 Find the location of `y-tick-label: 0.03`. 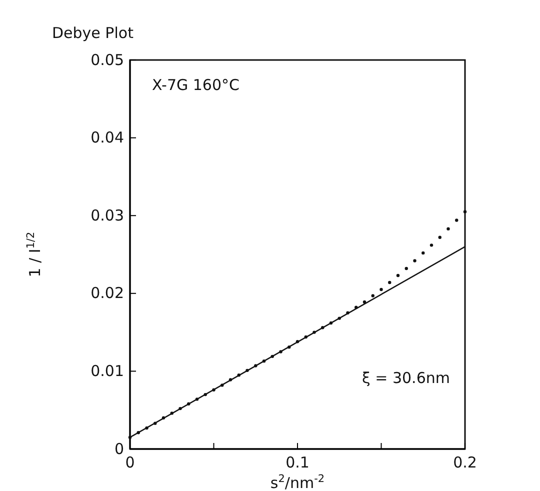

y-tick-label: 0.03 is located at coordinates (107, 215).